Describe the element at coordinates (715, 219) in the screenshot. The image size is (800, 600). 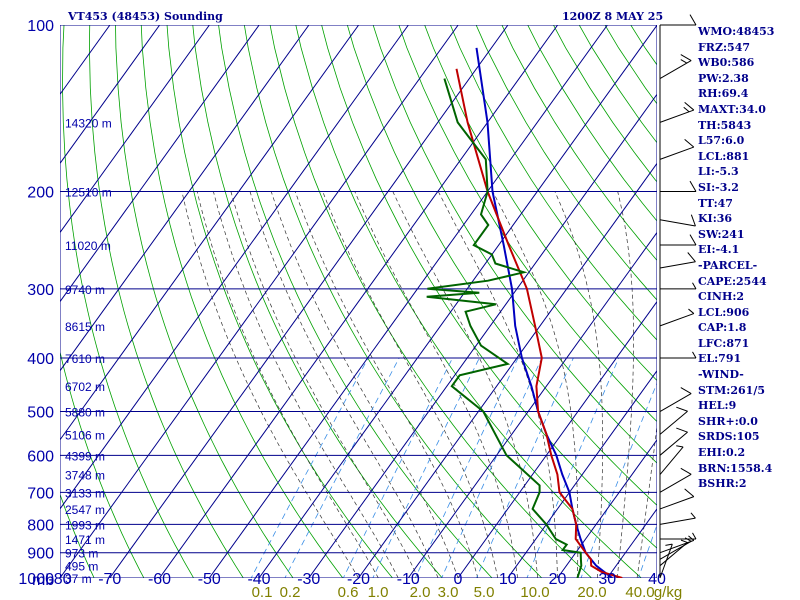
I see `index-item: KI:36` at that location.